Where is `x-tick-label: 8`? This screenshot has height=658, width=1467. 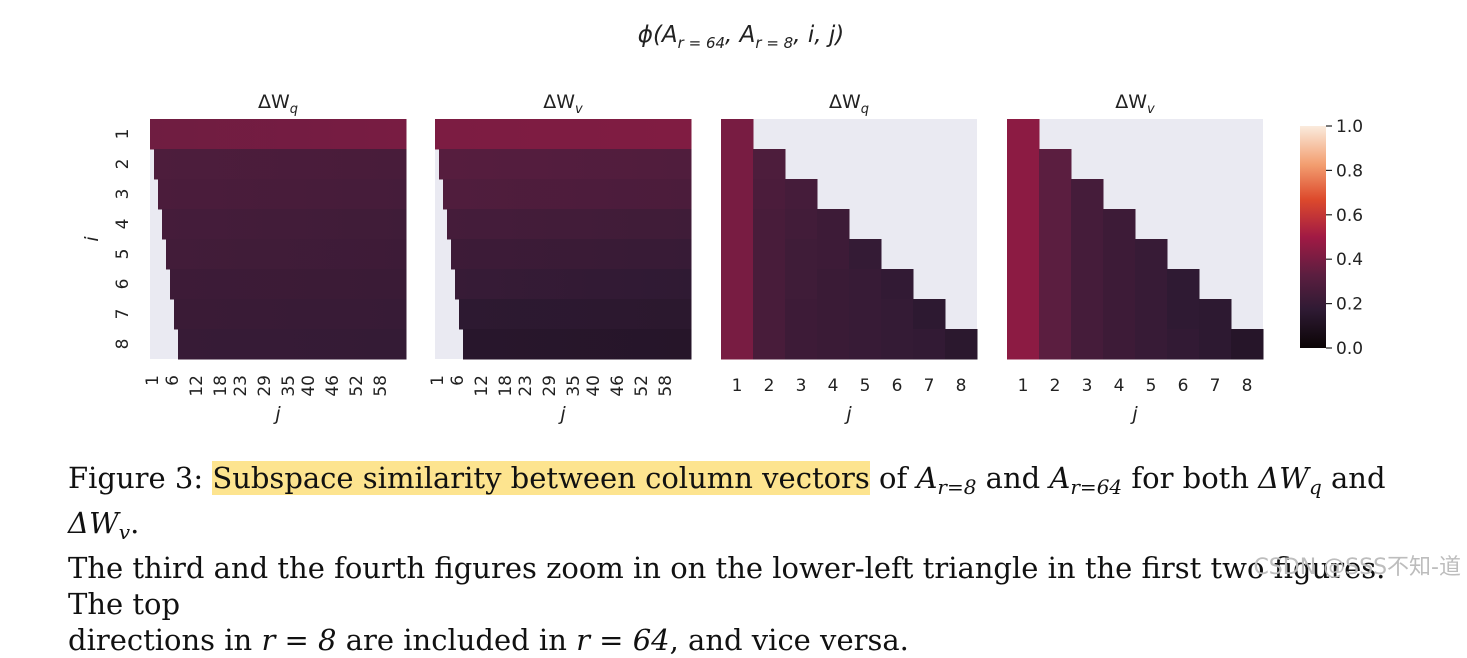 x-tick-label: 8 is located at coordinates (1247, 386).